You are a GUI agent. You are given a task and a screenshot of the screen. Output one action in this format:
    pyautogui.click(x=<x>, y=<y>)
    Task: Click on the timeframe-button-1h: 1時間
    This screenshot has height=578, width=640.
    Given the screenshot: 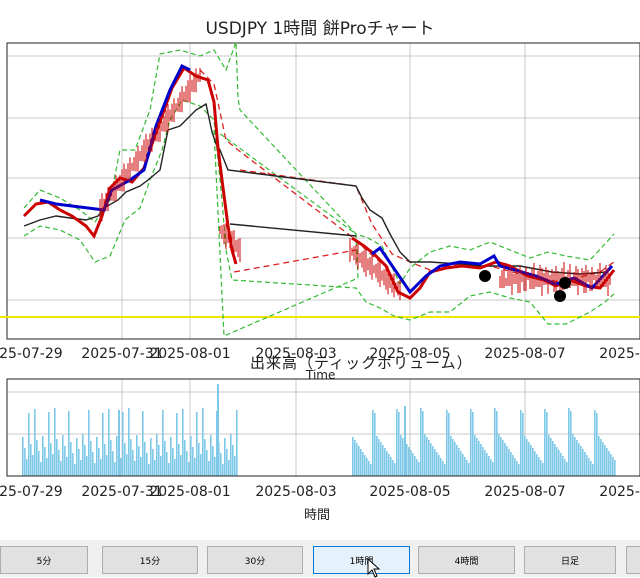 What is the action you would take?
    pyautogui.click(x=361, y=560)
    